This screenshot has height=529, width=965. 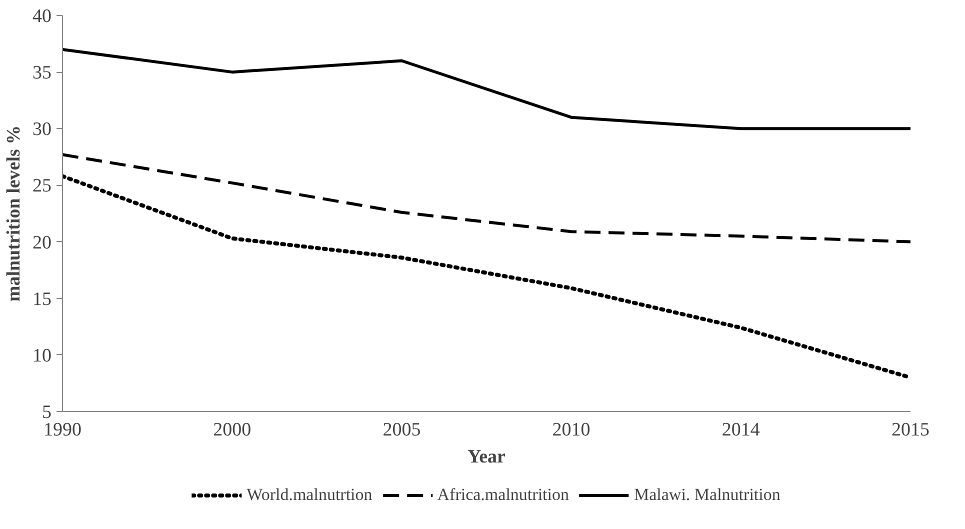 I want to click on y-tick-label: 10, so click(x=42, y=355).